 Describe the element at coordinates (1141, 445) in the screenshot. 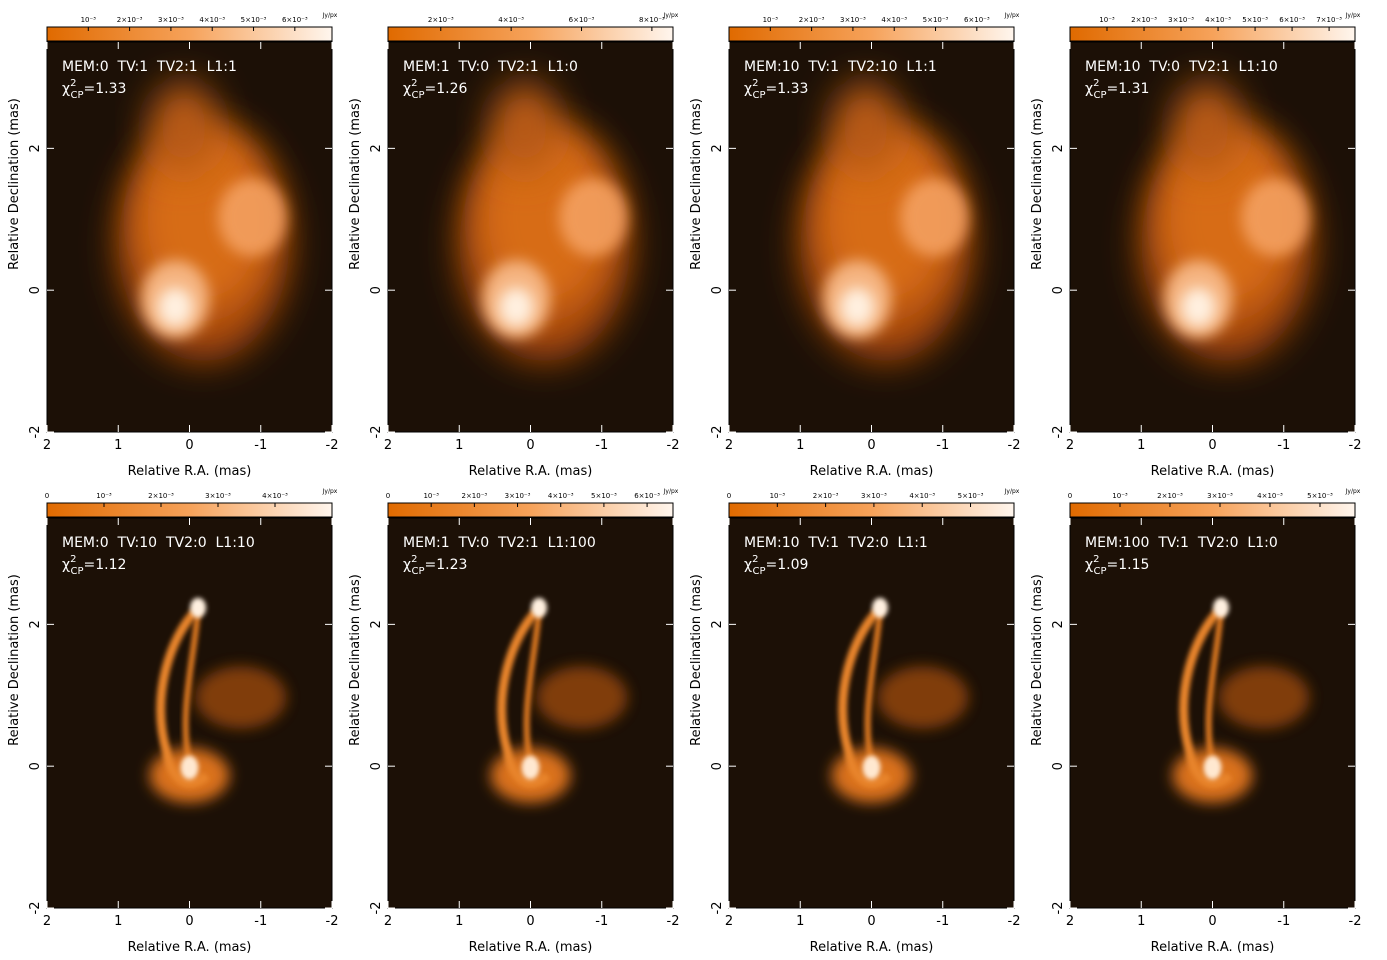

I see `x-tick-label: 1` at that location.